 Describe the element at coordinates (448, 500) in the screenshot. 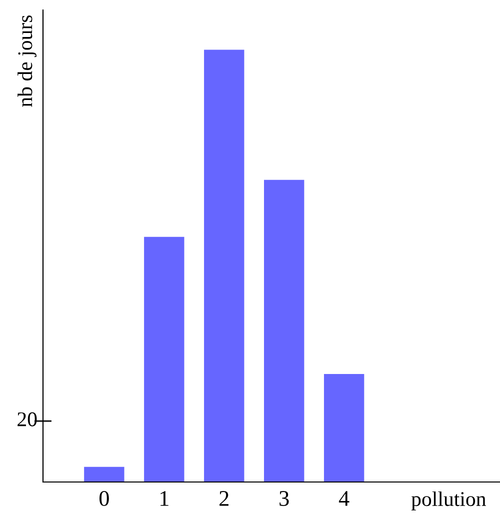

I see `x-axis-title: pollution` at that location.